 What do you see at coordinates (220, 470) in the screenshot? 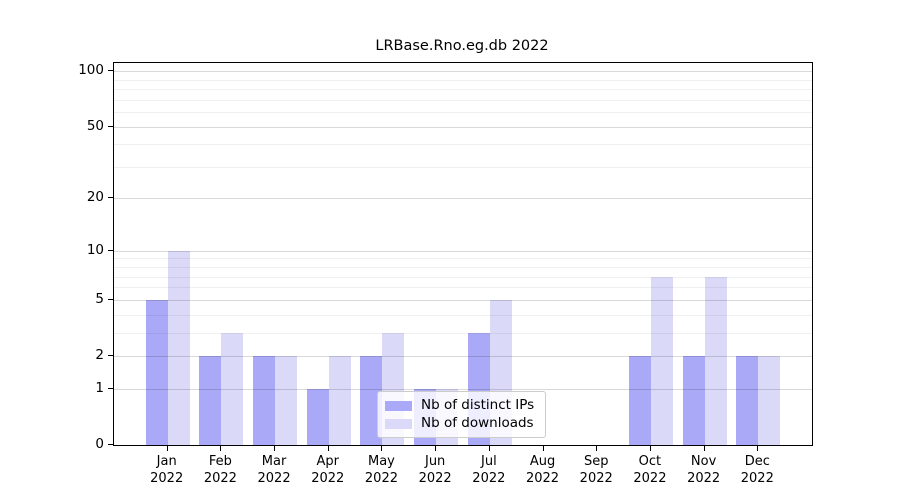
I see `x-tick-label-feb: Feb 2022` at bounding box center [220, 470].